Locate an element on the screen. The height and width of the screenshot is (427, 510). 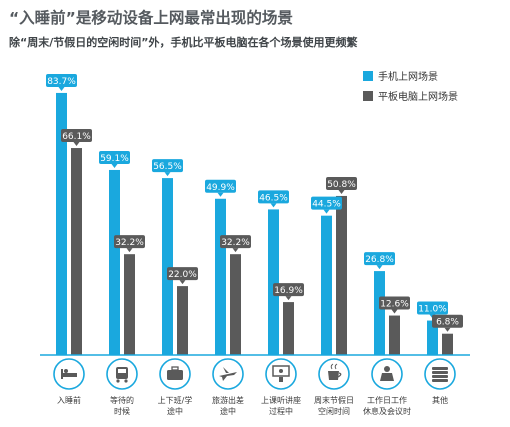
value-label-tablet: 22.0% is located at coordinates (182, 276).